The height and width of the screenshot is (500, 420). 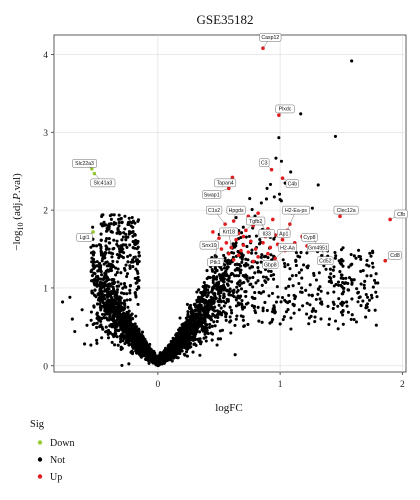 What do you see at coordinates (285, 110) in the screenshot?
I see `gene-label-text: Plxdc` at bounding box center [285, 110].